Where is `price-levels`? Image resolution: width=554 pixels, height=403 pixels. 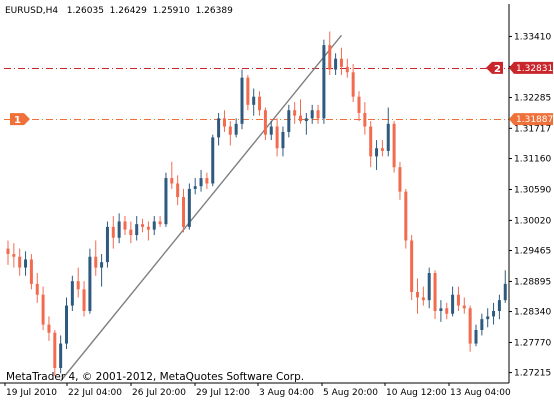
price-levels is located at coordinates (256, 94).